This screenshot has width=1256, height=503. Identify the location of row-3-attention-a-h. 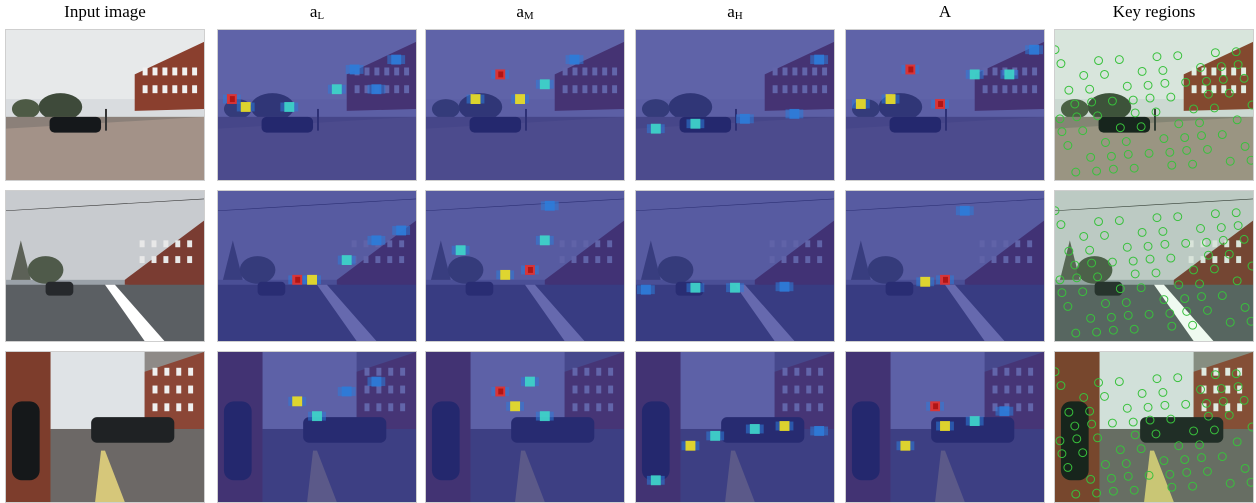
(735, 427).